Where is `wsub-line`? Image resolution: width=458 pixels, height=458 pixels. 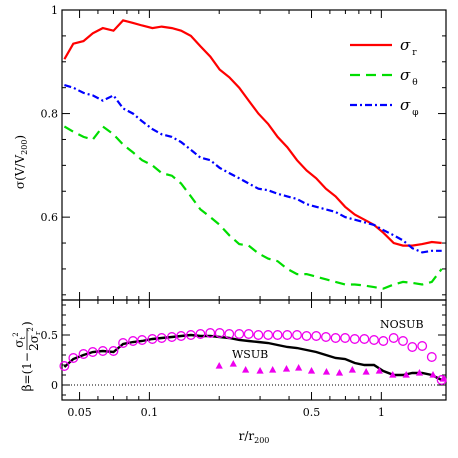 wsub-line is located at coordinates (253, 357).